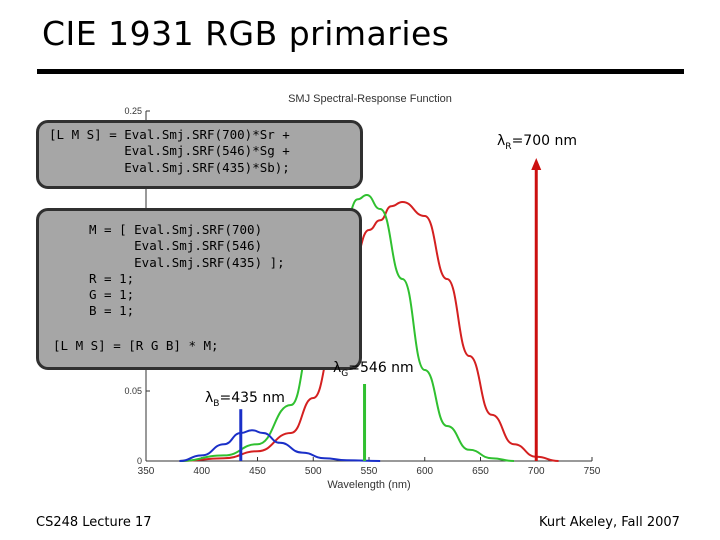  I want to click on x-tick-label: 550, so click(369, 471).